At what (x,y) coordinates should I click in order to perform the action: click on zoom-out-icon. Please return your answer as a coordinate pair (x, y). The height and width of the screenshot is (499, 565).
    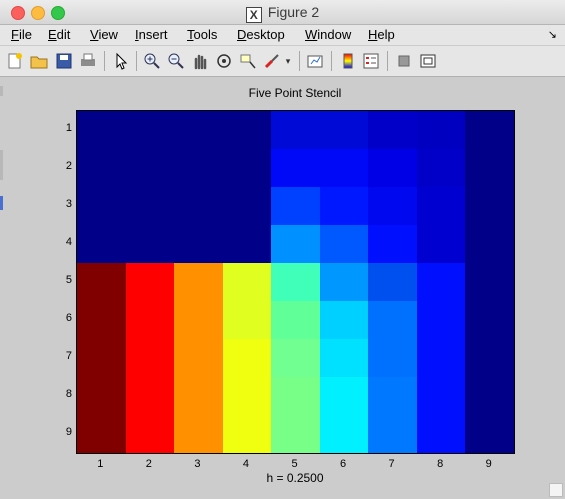
    Looking at the image, I should click on (176, 61).